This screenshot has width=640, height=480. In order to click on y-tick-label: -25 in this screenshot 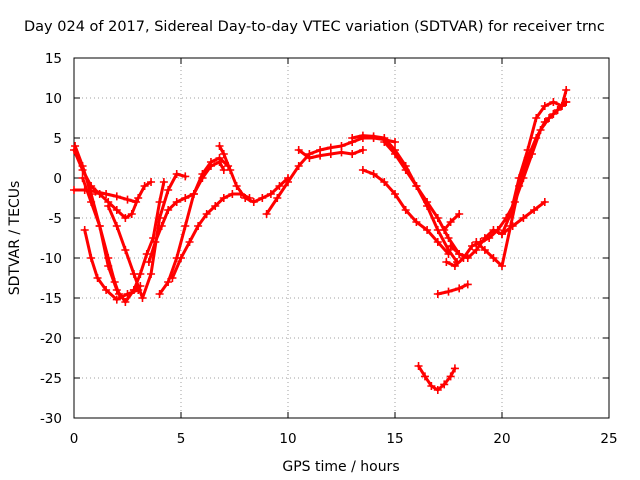, I will do `click(51, 379)`.